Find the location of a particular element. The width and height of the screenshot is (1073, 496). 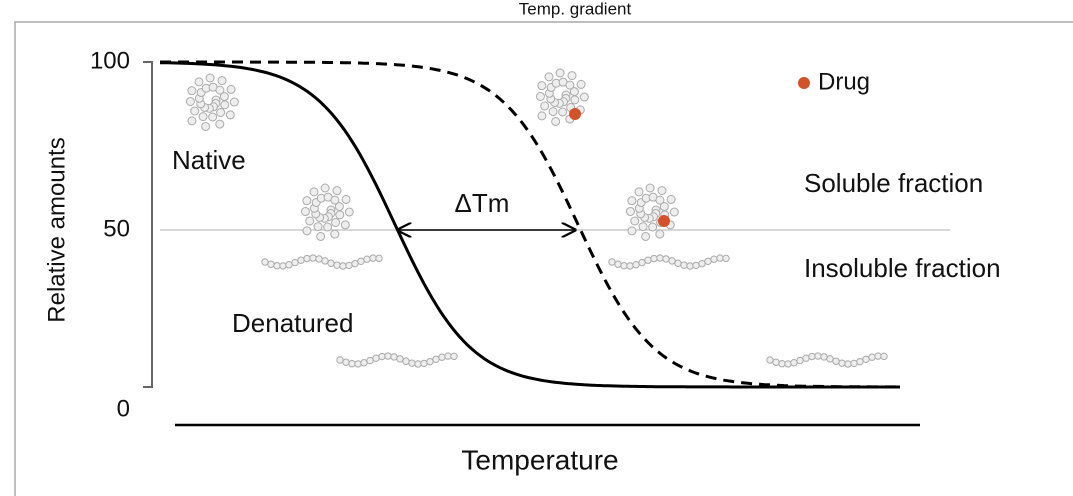

insoluble-label: Insoluble fraction is located at coordinates (902, 268).